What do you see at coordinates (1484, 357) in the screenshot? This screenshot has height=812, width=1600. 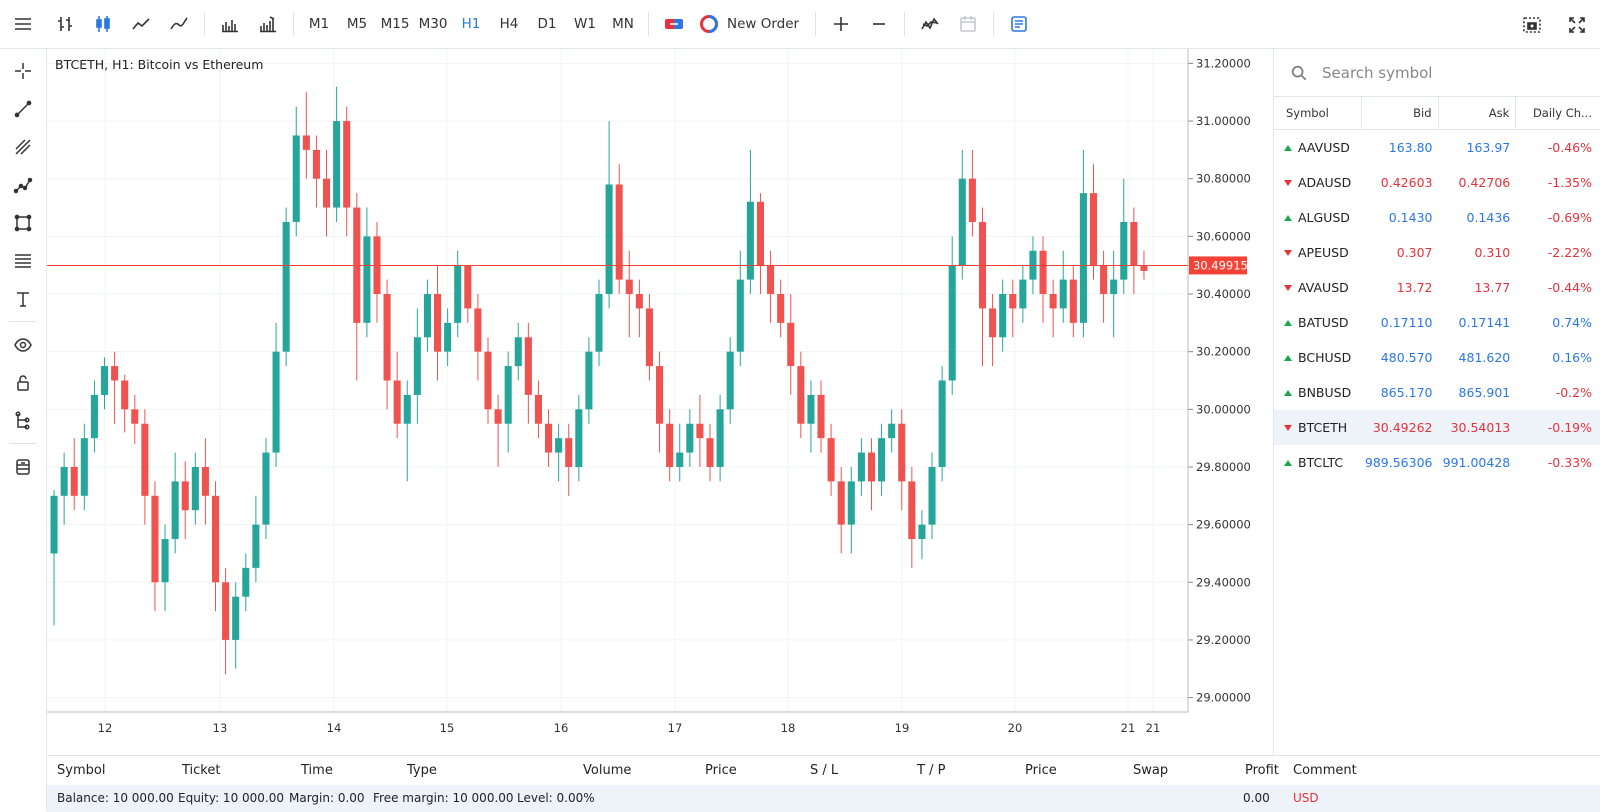 I see `ask-price: 481.620` at bounding box center [1484, 357].